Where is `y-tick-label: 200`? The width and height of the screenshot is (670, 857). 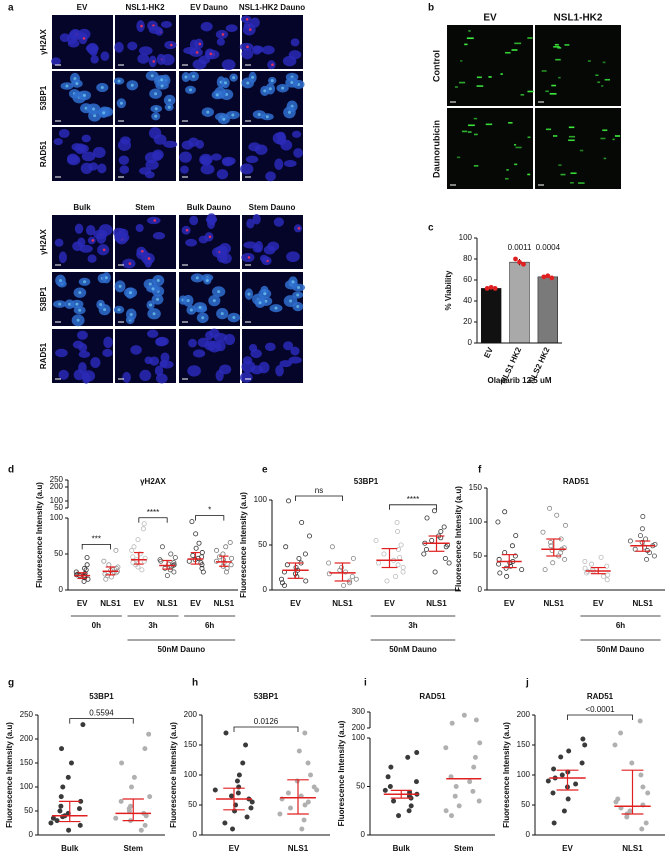
y-tick-label: 200 is located at coordinates (27, 738).